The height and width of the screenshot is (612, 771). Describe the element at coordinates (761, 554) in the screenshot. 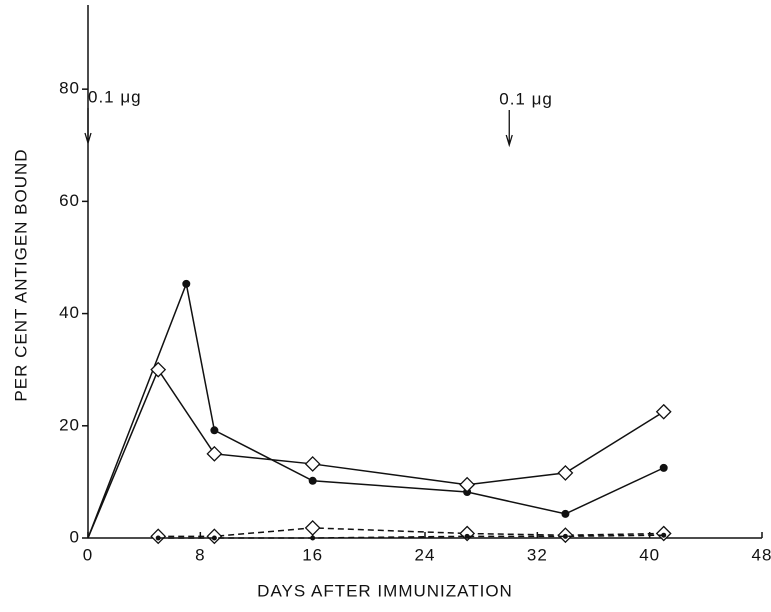

I see `x-tick-label: 48` at that location.